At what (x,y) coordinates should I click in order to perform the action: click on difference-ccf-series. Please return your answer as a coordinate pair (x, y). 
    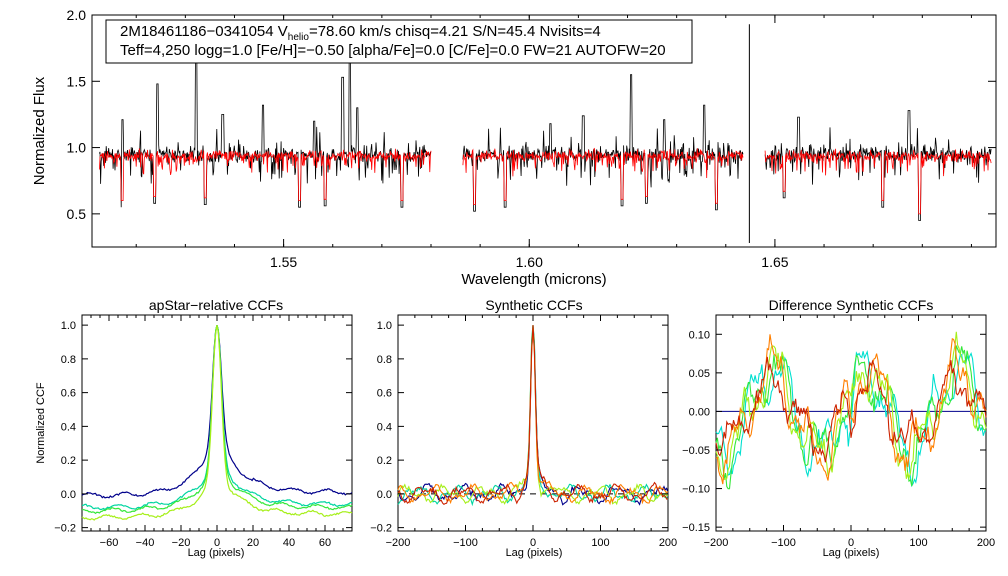
    Looking at the image, I should click on (851, 410).